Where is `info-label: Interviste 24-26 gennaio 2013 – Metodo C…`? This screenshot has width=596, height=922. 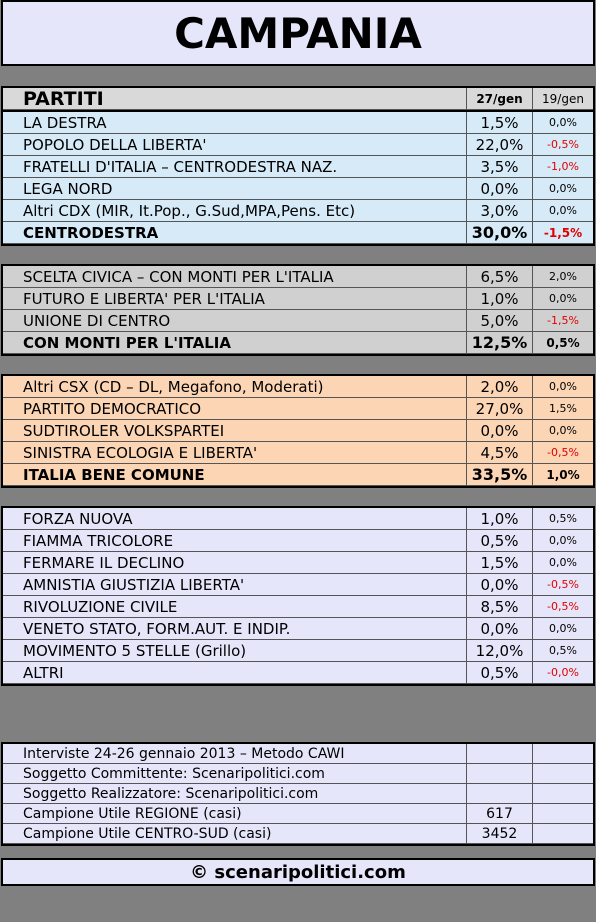
info-label: Interviste 24-26 gennaio 2013 – Metodo C… is located at coordinates (235, 754).